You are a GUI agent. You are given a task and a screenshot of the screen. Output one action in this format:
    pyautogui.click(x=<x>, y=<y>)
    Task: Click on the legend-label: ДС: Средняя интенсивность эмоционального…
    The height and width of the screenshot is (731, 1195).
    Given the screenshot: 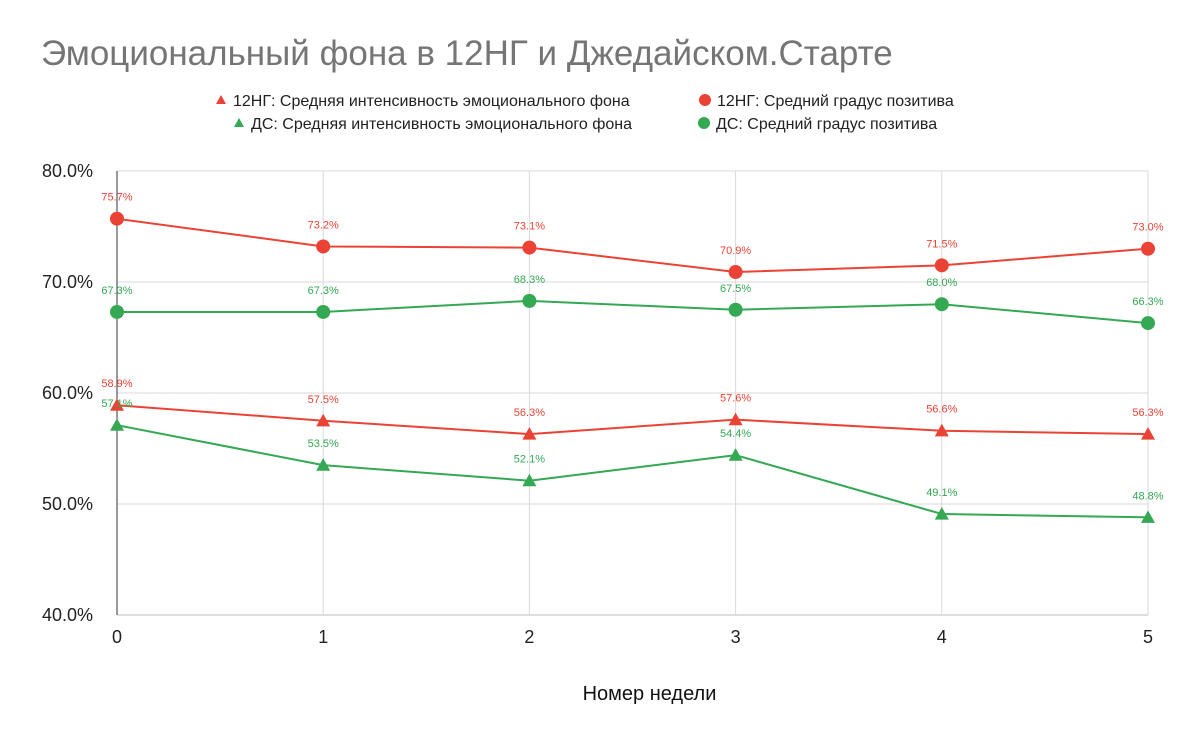 What is the action you would take?
    pyautogui.click(x=441, y=124)
    